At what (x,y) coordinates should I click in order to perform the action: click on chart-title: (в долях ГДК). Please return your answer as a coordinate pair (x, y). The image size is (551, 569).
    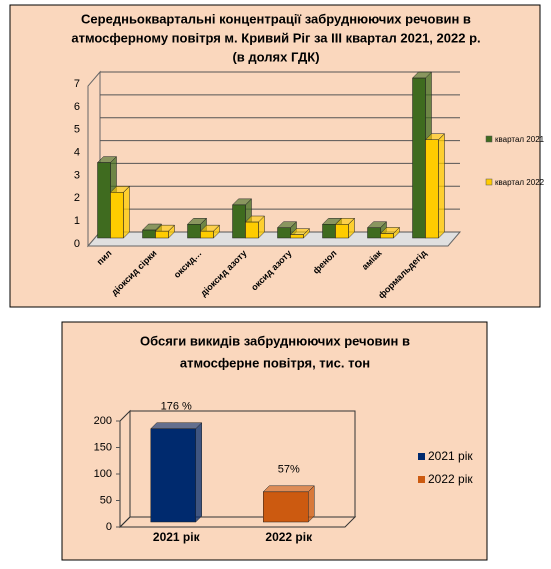
    Looking at the image, I should click on (275, 56).